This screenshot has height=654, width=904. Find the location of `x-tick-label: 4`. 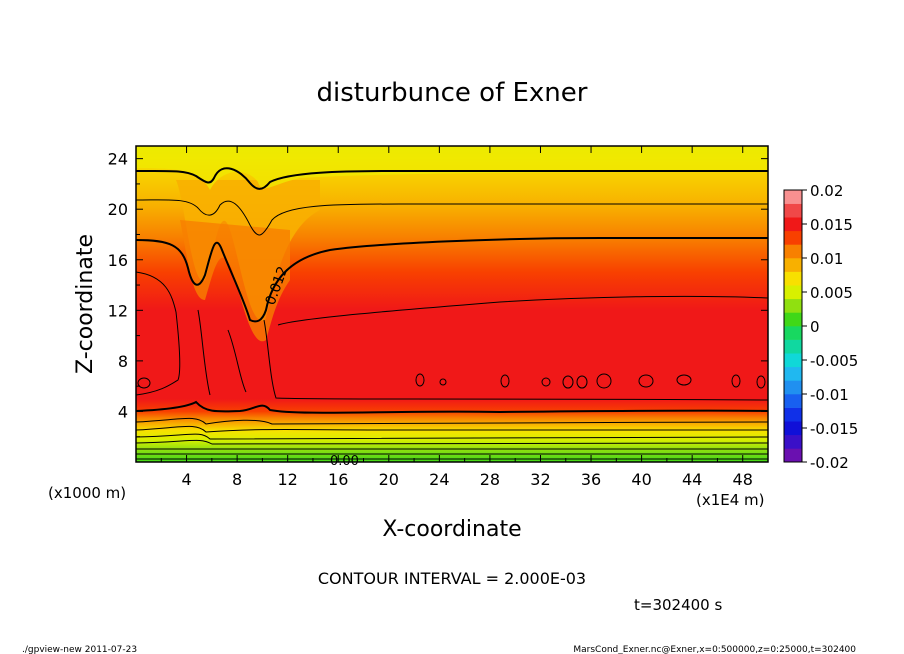

x-tick-label: 4 is located at coordinates (186, 479).